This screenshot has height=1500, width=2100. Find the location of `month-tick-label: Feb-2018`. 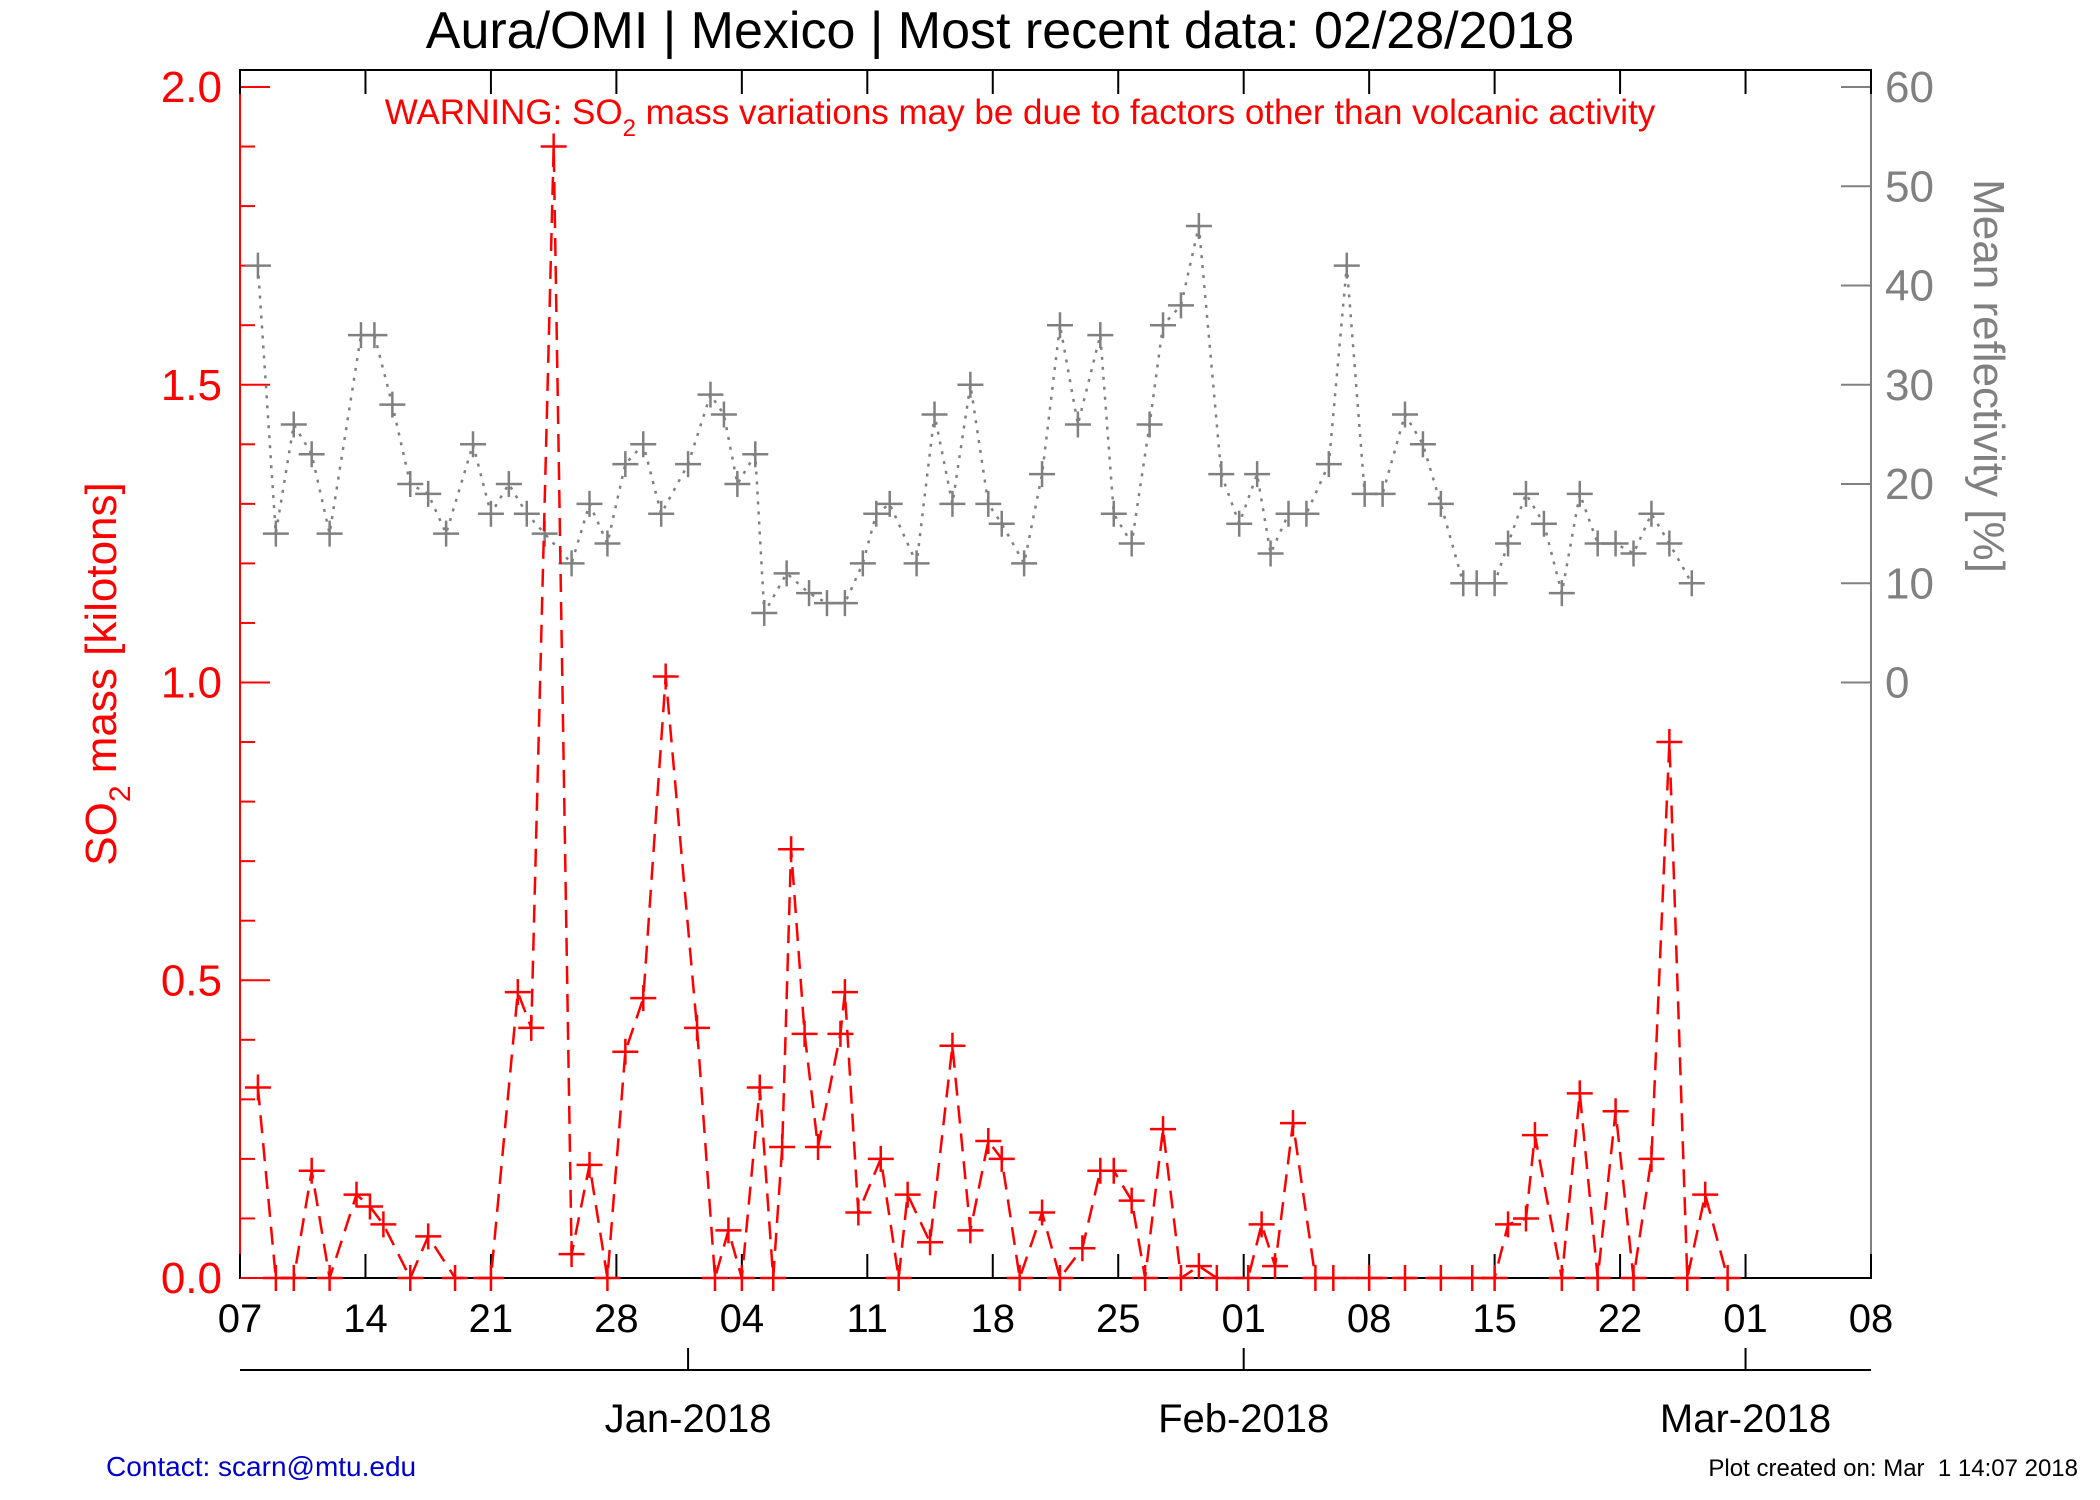

month-tick-label: Feb-2018 is located at coordinates (1243, 1419).